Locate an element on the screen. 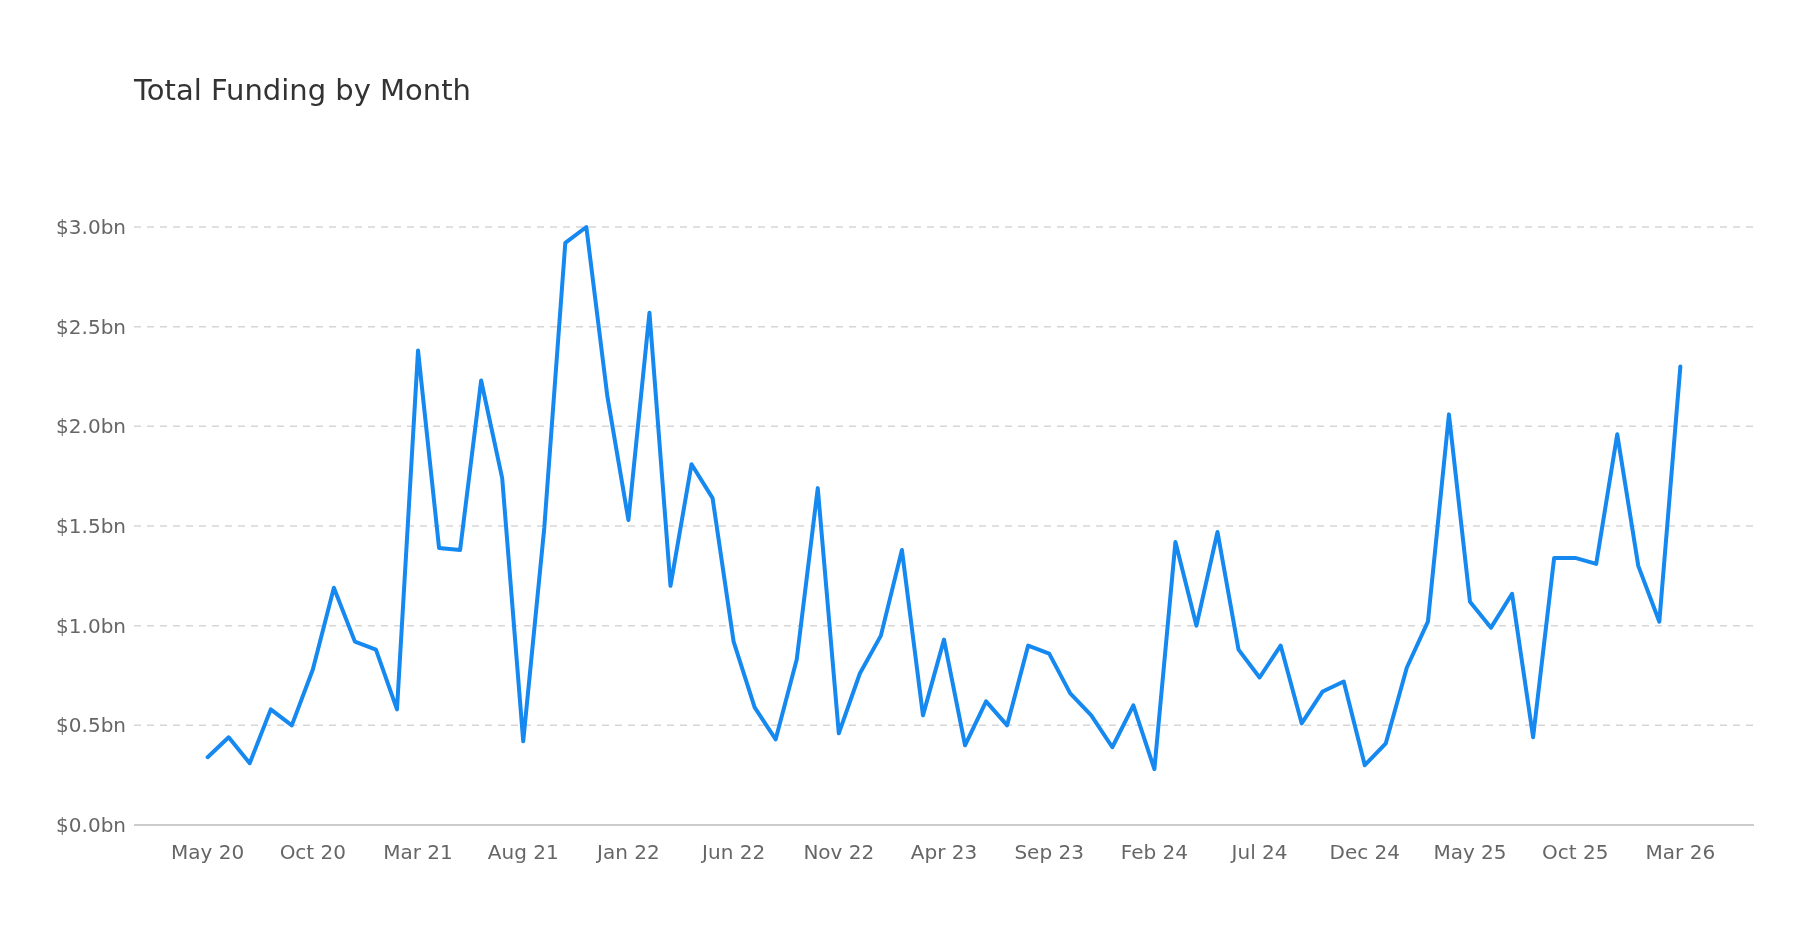  y-tick-label: $3.0bn is located at coordinates (91, 227).